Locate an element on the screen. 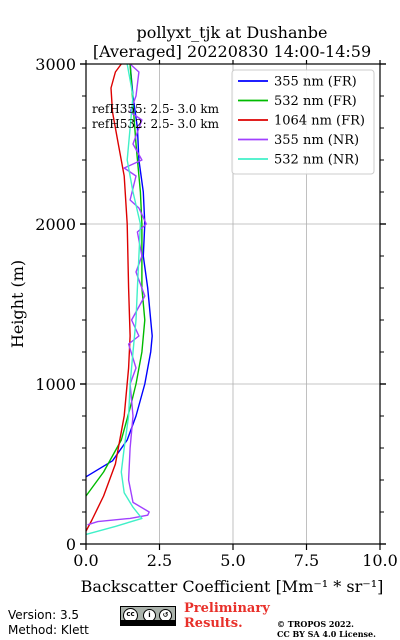 This screenshot has height=640, width=400. legend-box is located at coordinates (303, 122).